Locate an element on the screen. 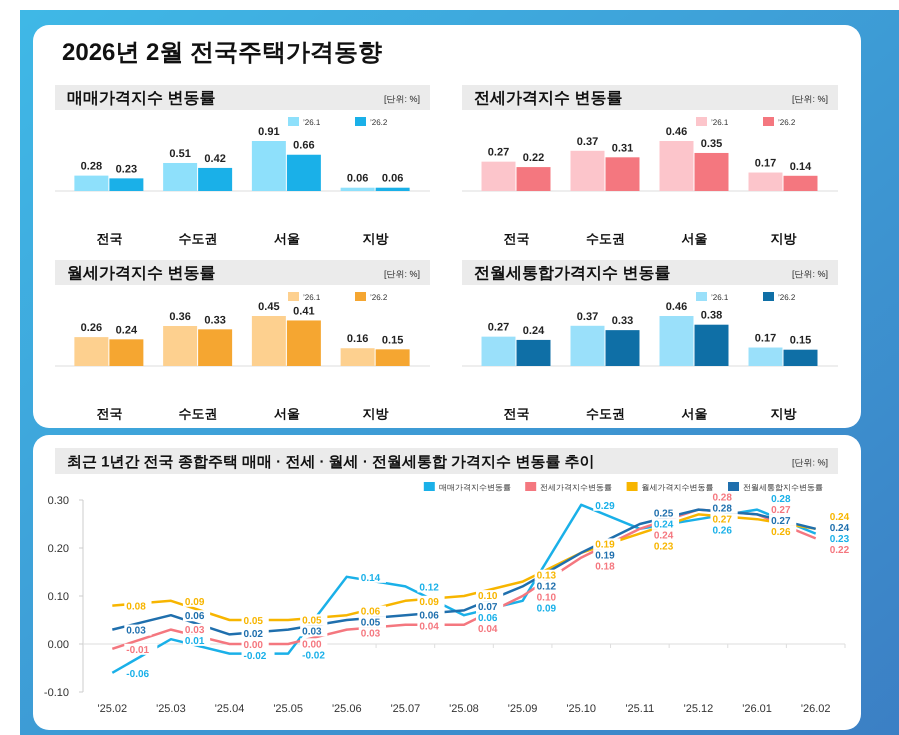 The image size is (899, 735). data-label: 0.10 is located at coordinates (488, 596).